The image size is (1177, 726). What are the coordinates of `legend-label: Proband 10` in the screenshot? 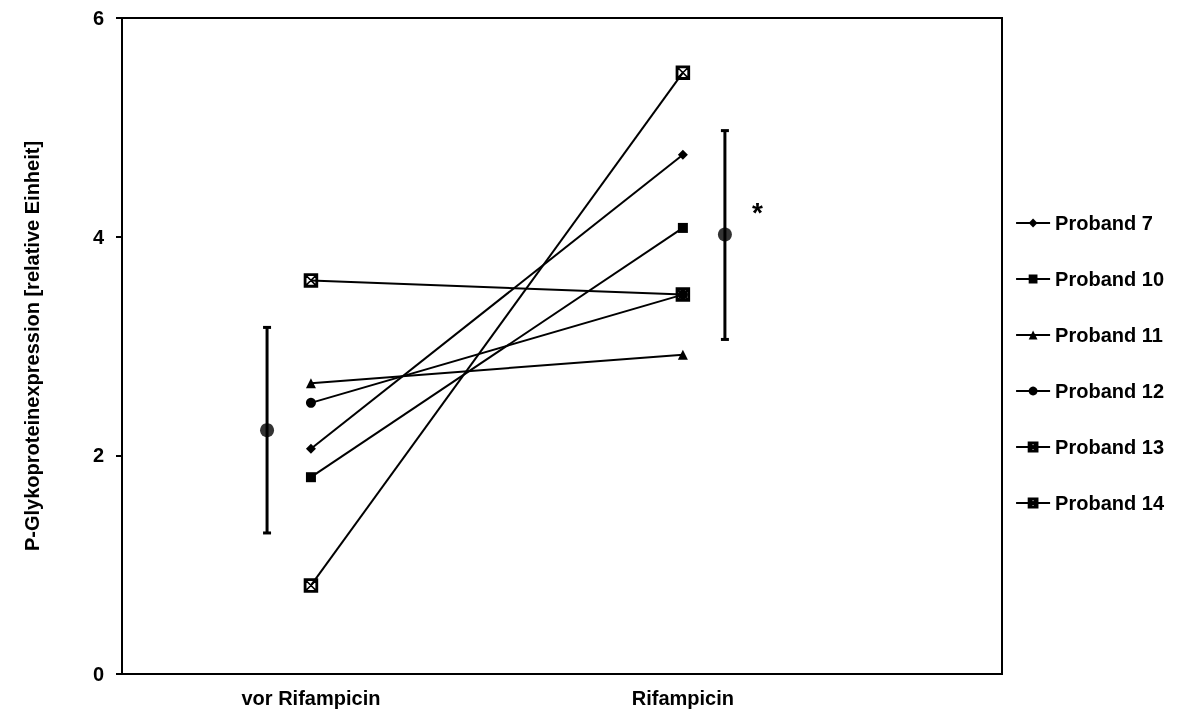 It's located at (1110, 279).